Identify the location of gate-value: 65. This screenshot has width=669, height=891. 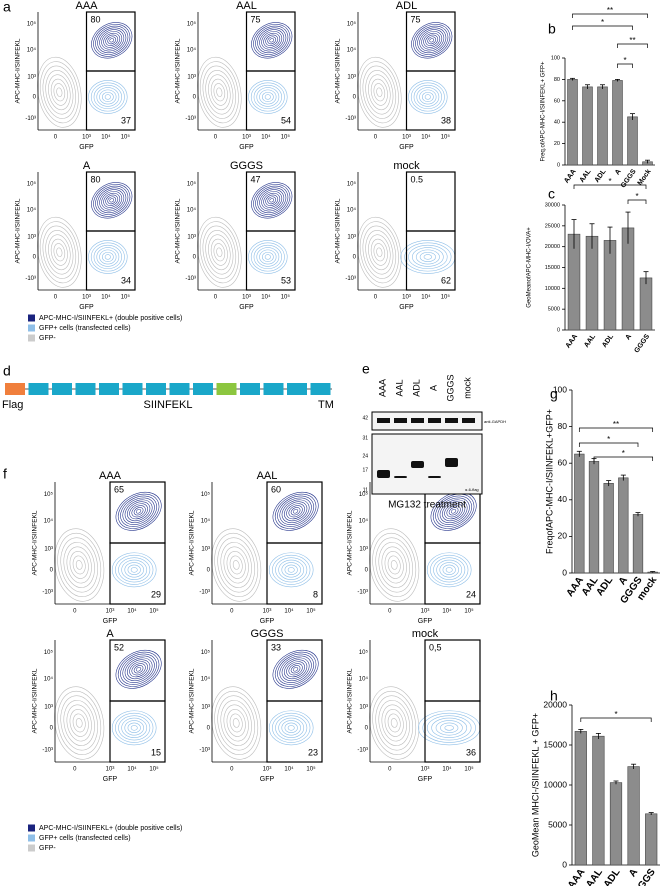
(119, 489).